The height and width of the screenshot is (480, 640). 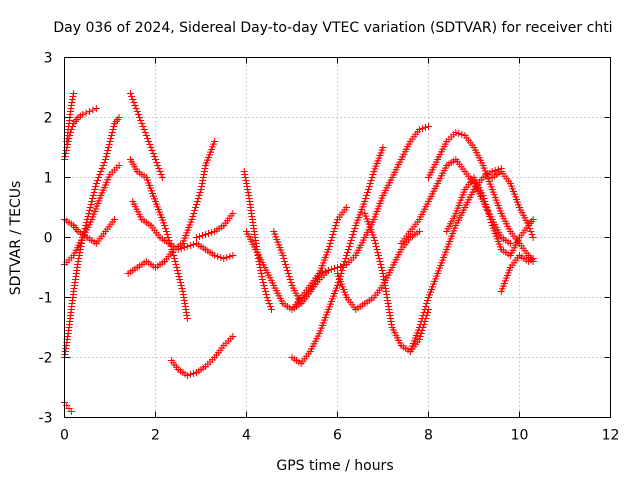 What do you see at coordinates (90, 231) in the screenshot?
I see `series-arc-e` at bounding box center [90, 231].